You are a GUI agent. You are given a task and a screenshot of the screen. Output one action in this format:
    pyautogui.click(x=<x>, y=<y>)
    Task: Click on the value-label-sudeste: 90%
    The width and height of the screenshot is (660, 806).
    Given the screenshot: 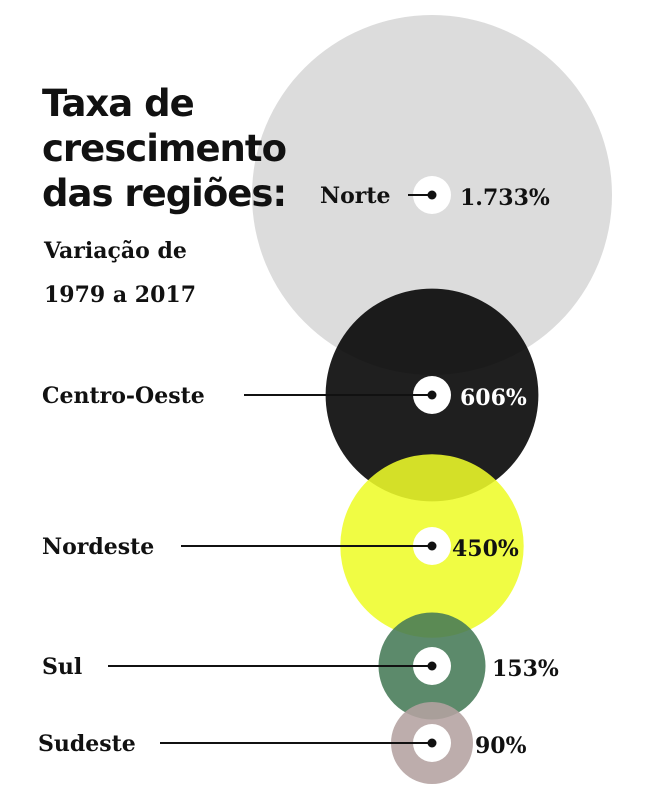 What is the action you would take?
    pyautogui.click(x=501, y=746)
    